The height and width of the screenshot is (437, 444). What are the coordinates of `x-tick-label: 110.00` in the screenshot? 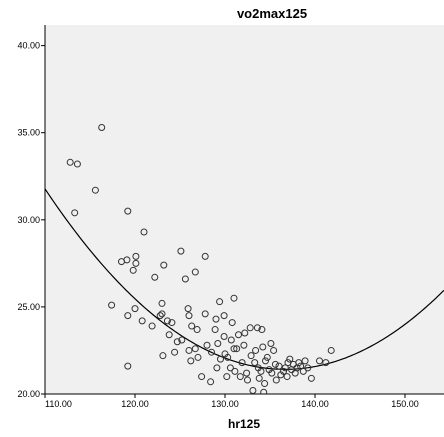 It's located at (58, 404).